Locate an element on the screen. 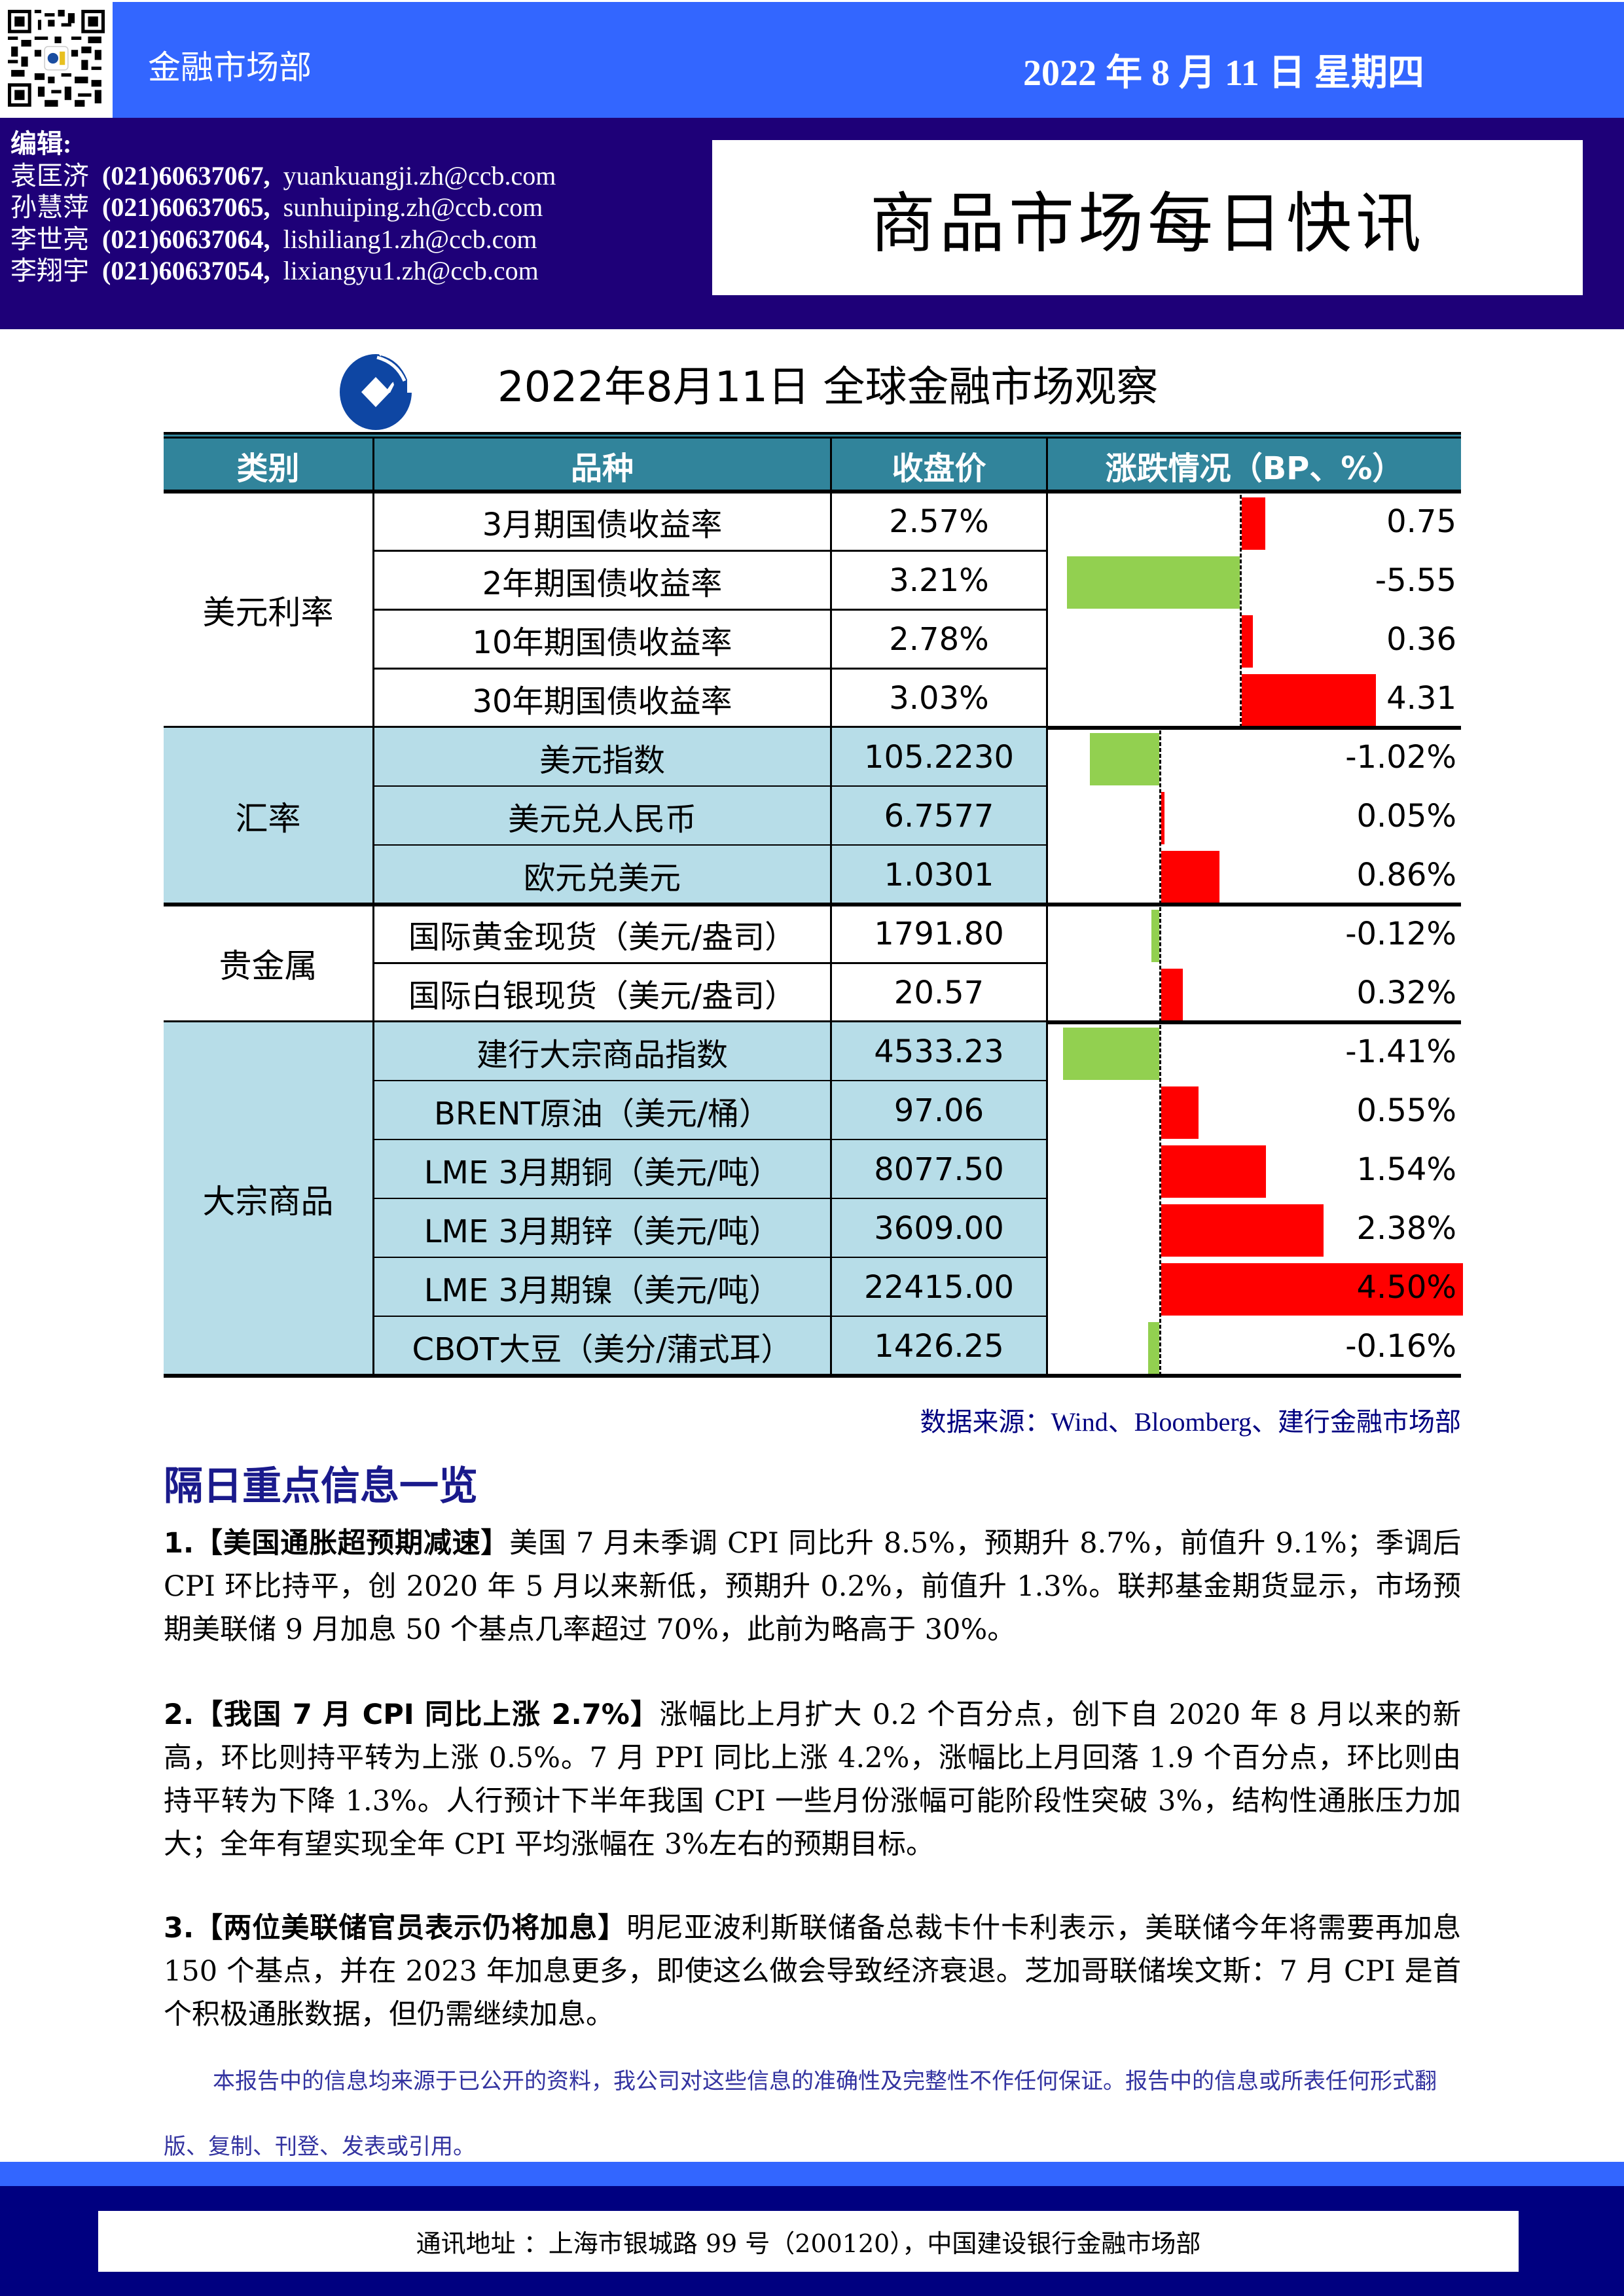 The width and height of the screenshot is (1624, 2296). item-cell: BRENT原油（美元/桶） is located at coordinates (602, 1110).